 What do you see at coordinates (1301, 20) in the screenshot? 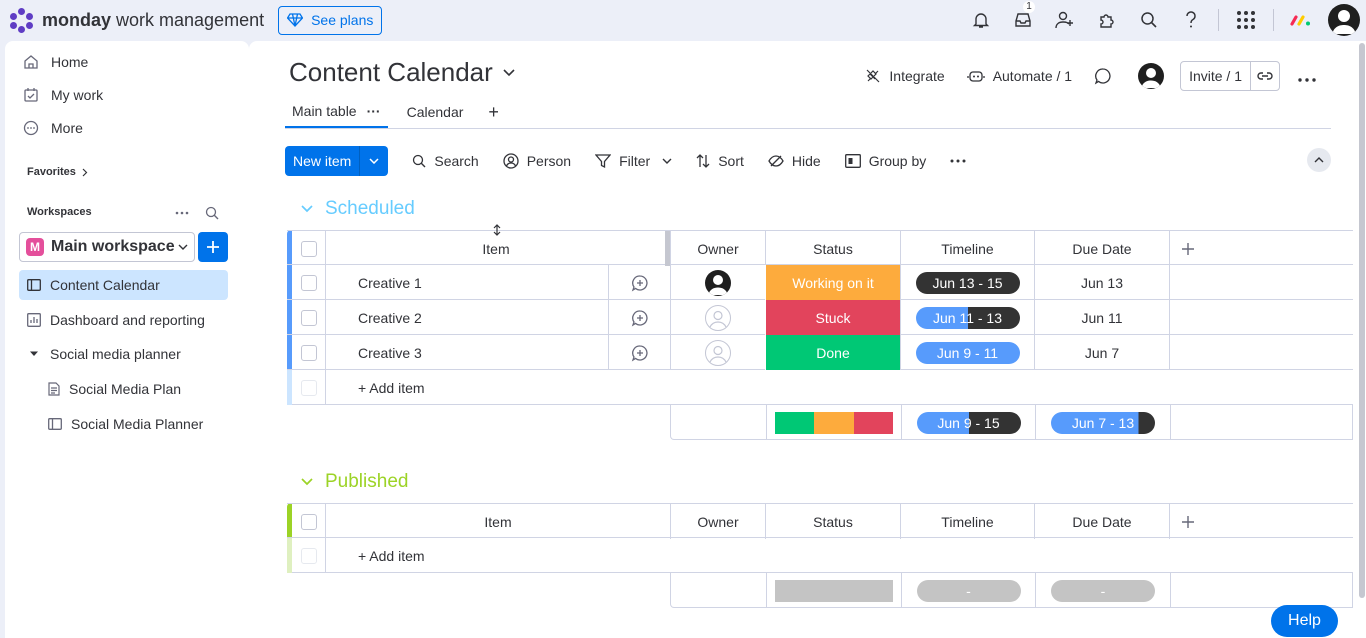
I see `monday-products-icon` at bounding box center [1301, 20].